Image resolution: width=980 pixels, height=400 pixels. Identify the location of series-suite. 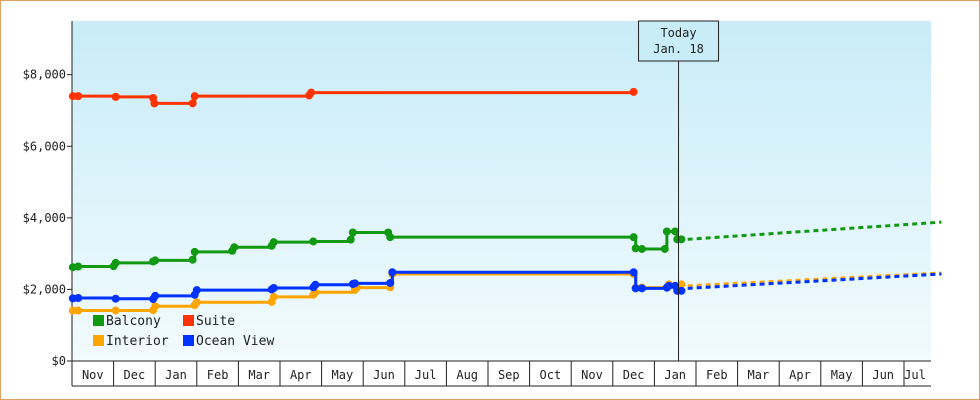
(353, 97).